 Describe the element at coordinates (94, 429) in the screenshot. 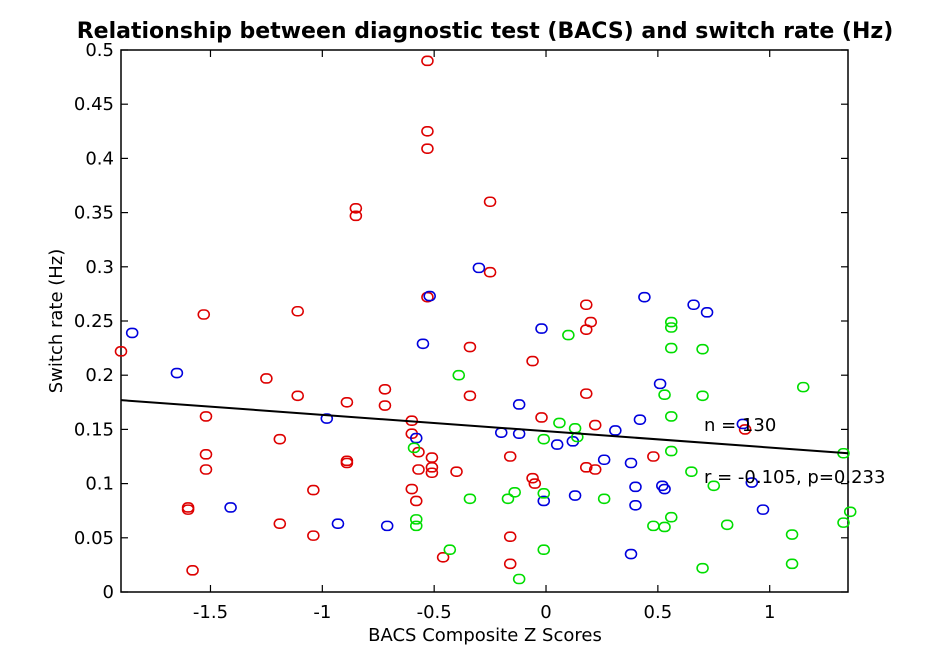

I see `y-tick-label: 0.15` at that location.